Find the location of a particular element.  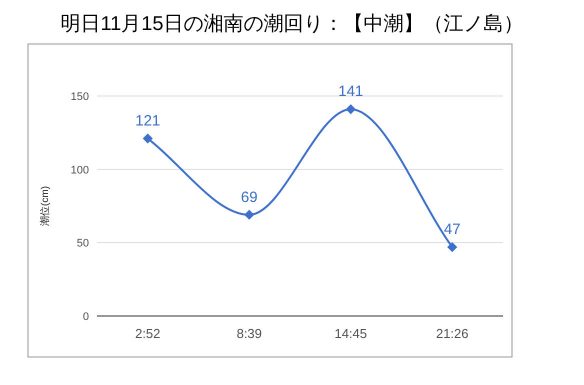

data-label: 141 is located at coordinates (351, 91).